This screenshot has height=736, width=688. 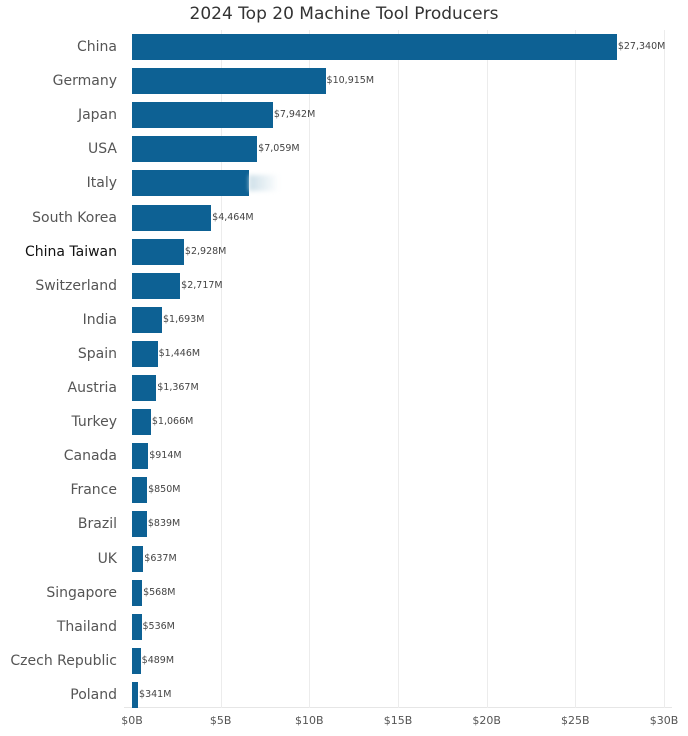 What do you see at coordinates (102, 149) in the screenshot?
I see `category-label: USA` at bounding box center [102, 149].